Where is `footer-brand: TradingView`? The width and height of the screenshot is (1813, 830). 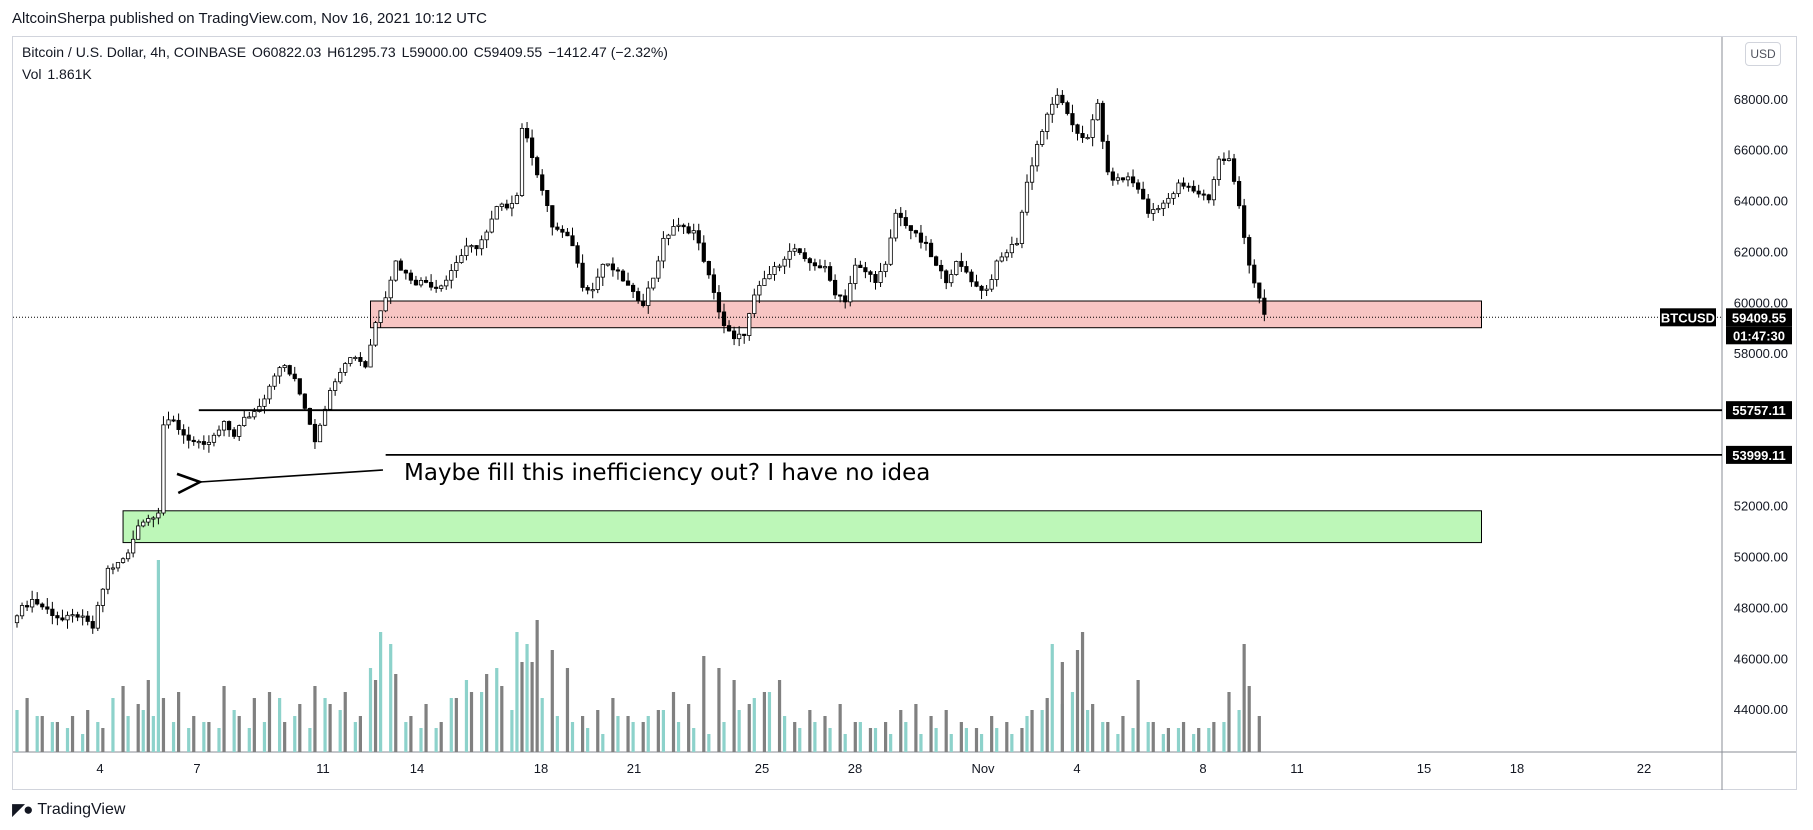
footer-brand: TradingView is located at coordinates (81, 809).